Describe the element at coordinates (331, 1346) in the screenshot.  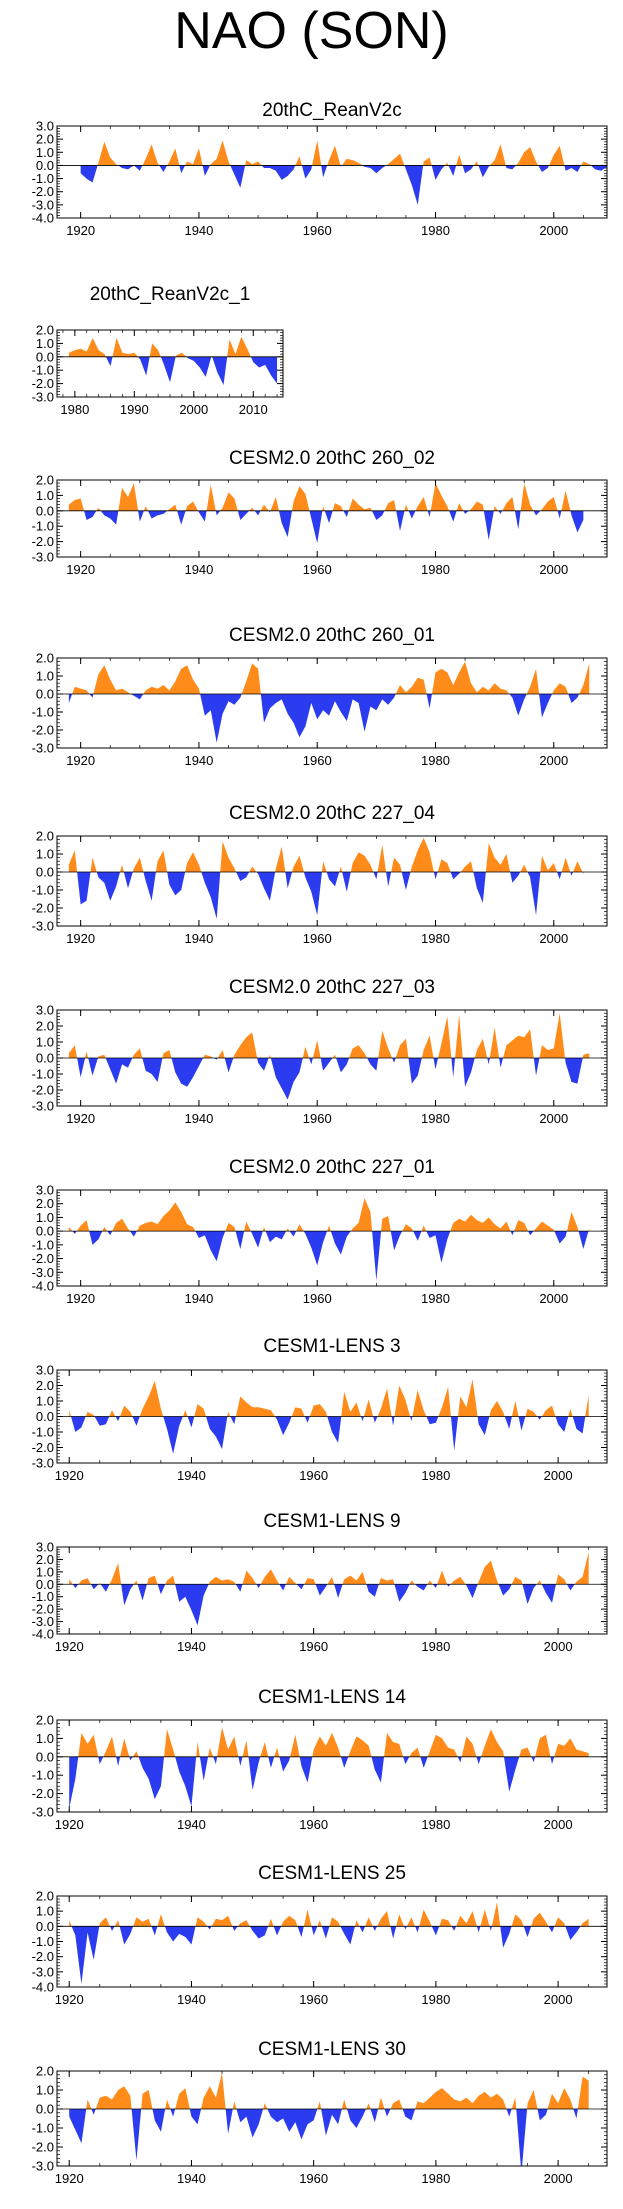
I see `chart-title: CESM1-LENS 3` at that location.